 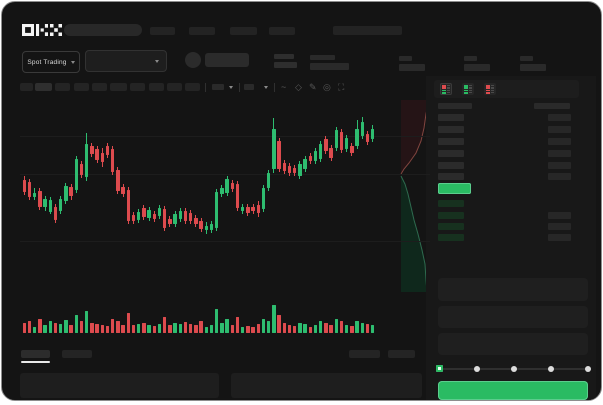 I want to click on book-view-bids-icon, so click(x=468, y=89).